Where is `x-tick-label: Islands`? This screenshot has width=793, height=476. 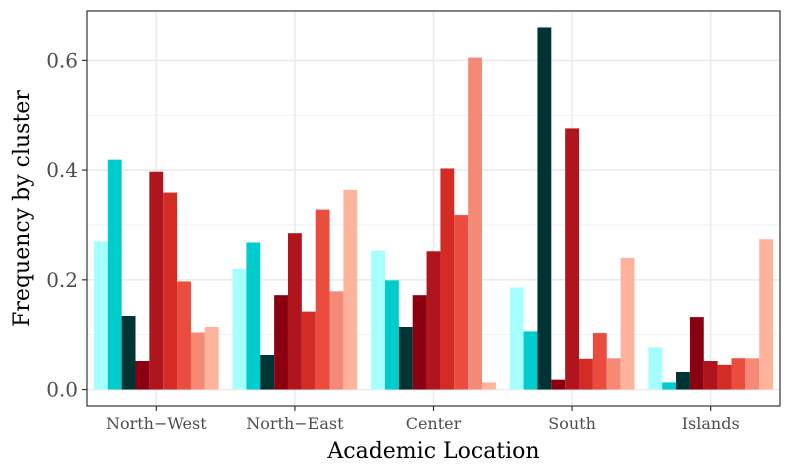
x-tick-label: Islands is located at coordinates (711, 423).